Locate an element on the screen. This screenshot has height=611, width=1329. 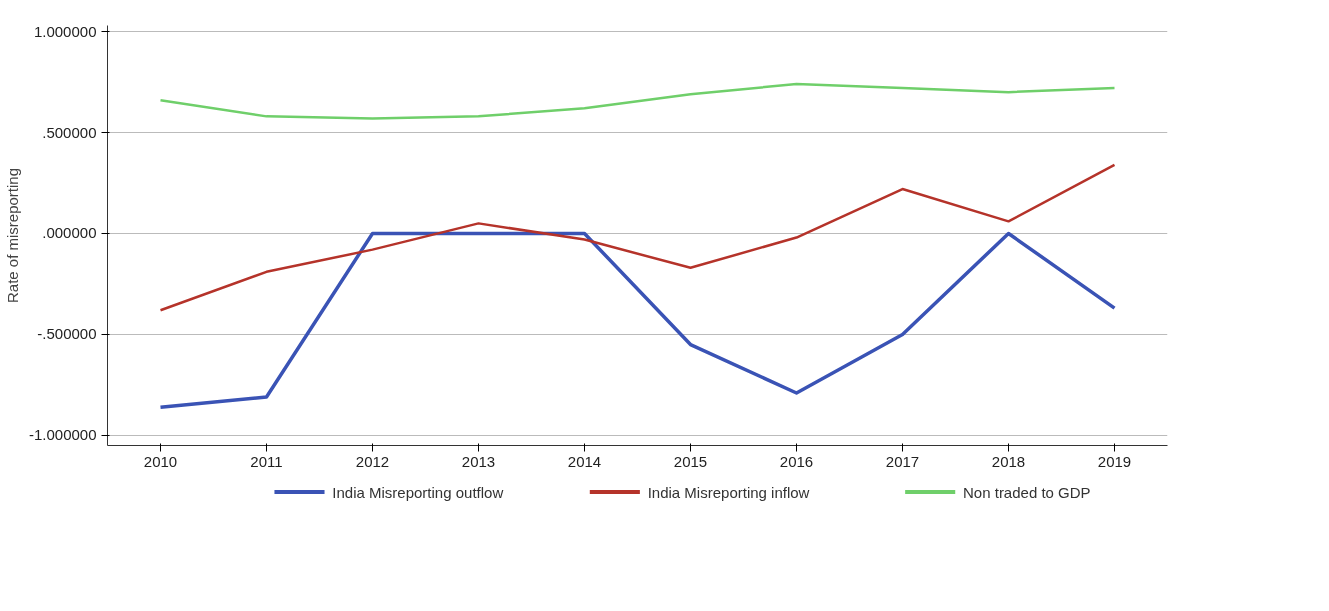
y-axis-title: Rate of misreporting is located at coordinates (12, 235).